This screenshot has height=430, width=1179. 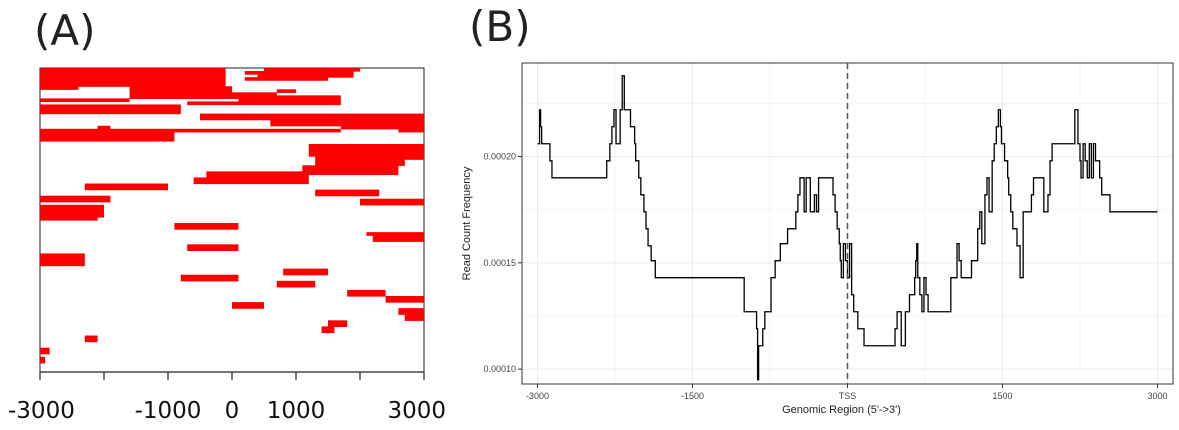 I want to click on x-tick-label: 1000, so click(x=296, y=411).